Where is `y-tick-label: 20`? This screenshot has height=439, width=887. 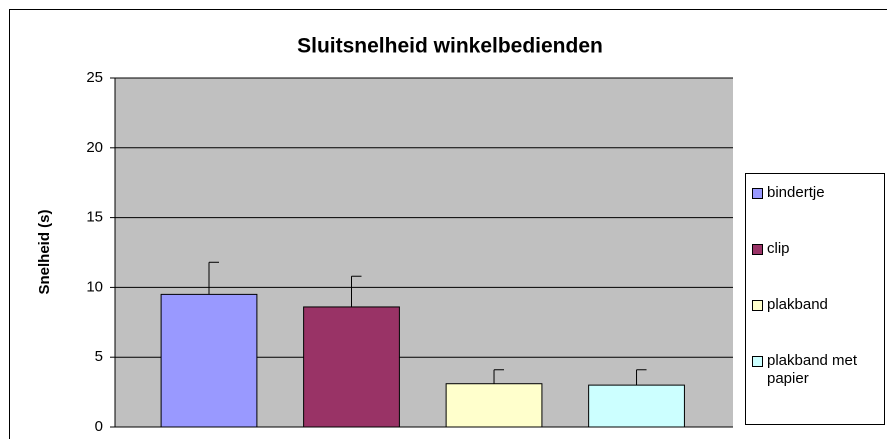
y-tick-label: 20 is located at coordinates (94, 147).